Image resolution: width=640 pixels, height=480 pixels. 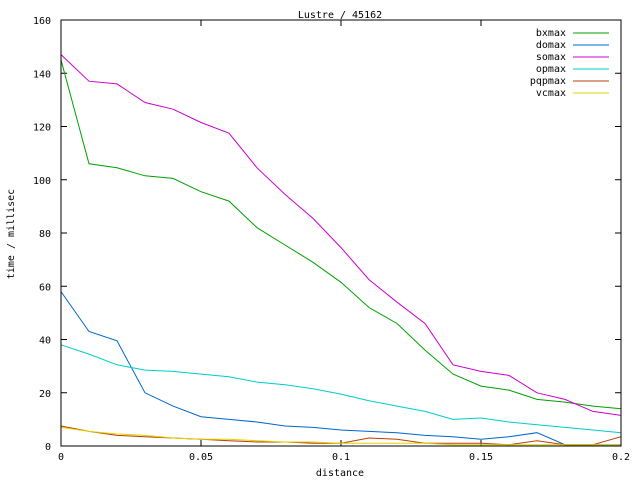 I want to click on x-tick-label: 0.15, so click(x=481, y=457).